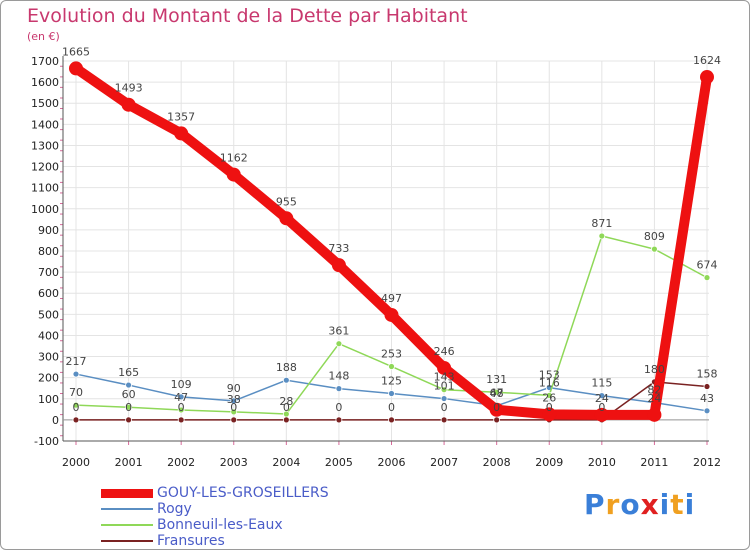 This screenshot has height=550, width=750. Describe the element at coordinates (602, 398) in the screenshot. I see `data-label: 24` at that location.